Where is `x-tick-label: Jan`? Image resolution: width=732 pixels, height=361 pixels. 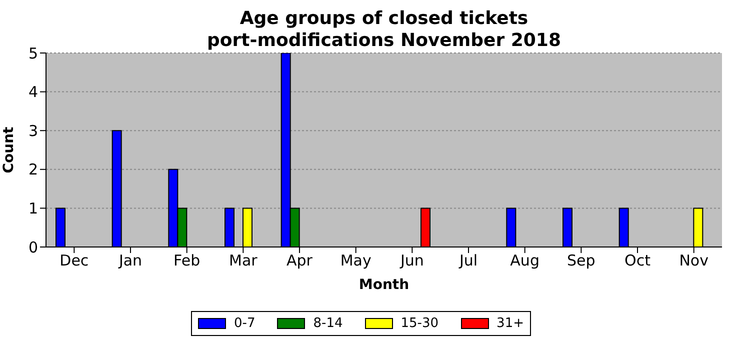 x-tick-label: Jan is located at coordinates (130, 261).